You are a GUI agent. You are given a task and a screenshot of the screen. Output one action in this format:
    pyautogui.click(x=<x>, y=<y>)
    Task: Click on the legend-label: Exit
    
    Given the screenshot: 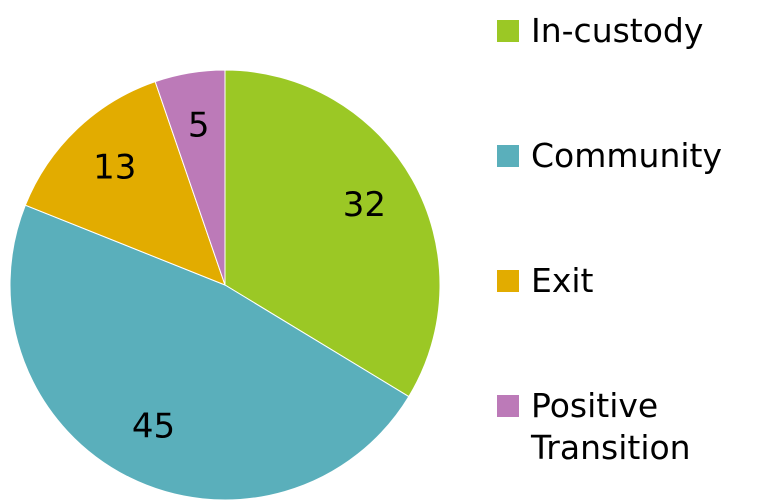 What is the action you would take?
    pyautogui.click(x=562, y=280)
    